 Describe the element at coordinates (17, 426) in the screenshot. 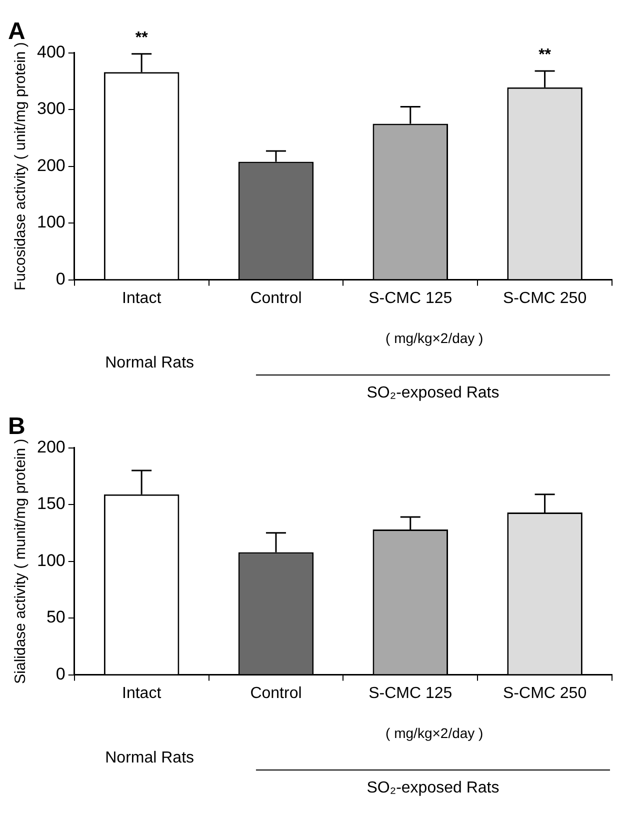

I see `chart-title: B` at that location.